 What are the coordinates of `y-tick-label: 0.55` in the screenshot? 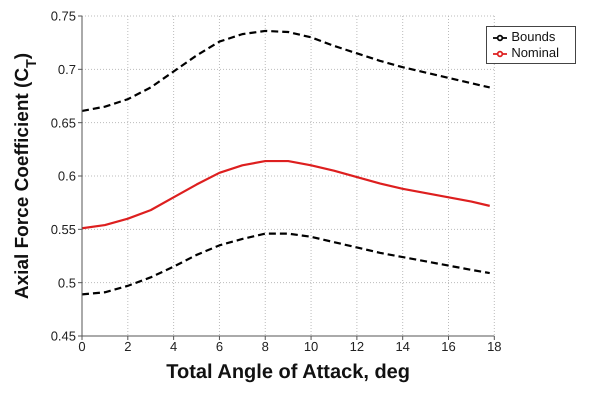 It's located at (63, 229).